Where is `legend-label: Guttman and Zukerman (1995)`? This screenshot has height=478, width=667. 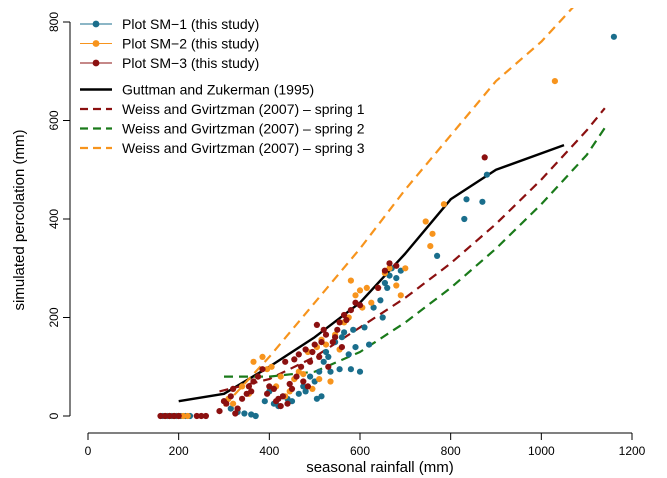
legend-label: Guttman and Zukerman (1995) is located at coordinates (218, 90).